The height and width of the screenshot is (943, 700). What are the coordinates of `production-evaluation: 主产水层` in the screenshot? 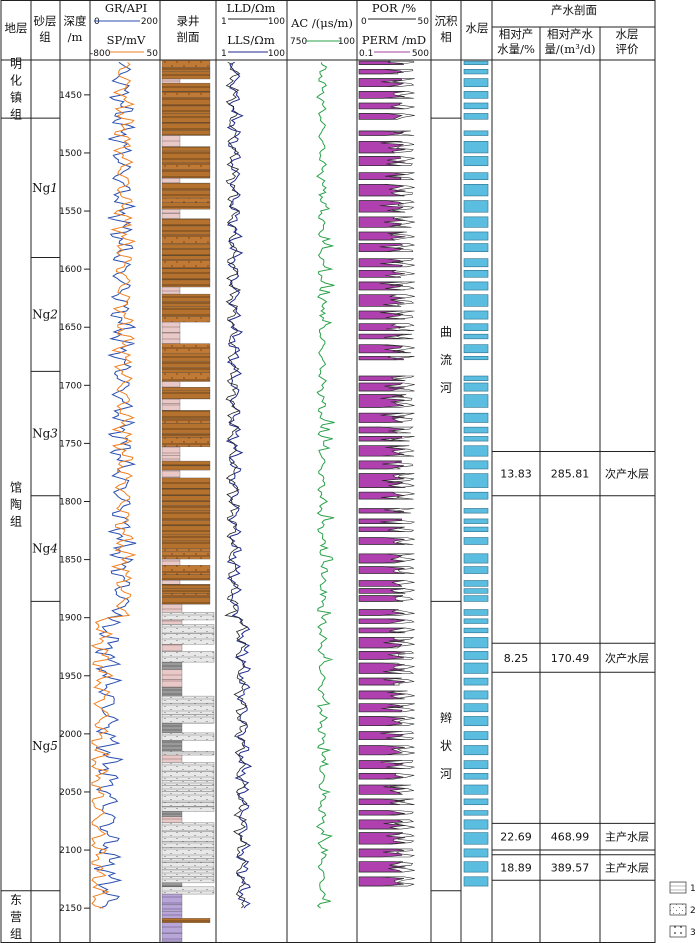 It's located at (627, 867).